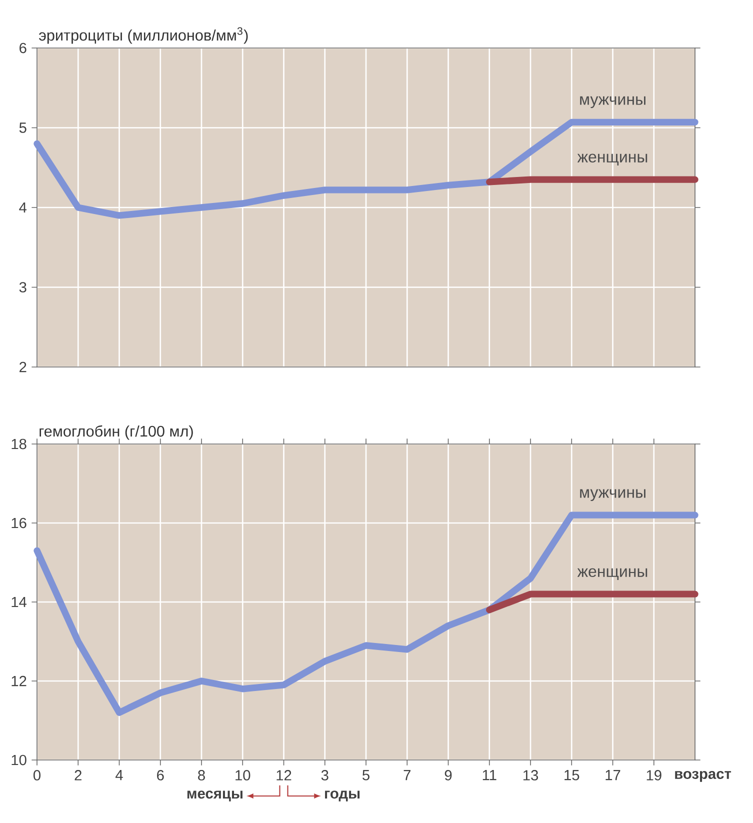 The height and width of the screenshot is (823, 753). Describe the element at coordinates (22, 287) in the screenshot. I see `y-tick-label: 3` at that location.